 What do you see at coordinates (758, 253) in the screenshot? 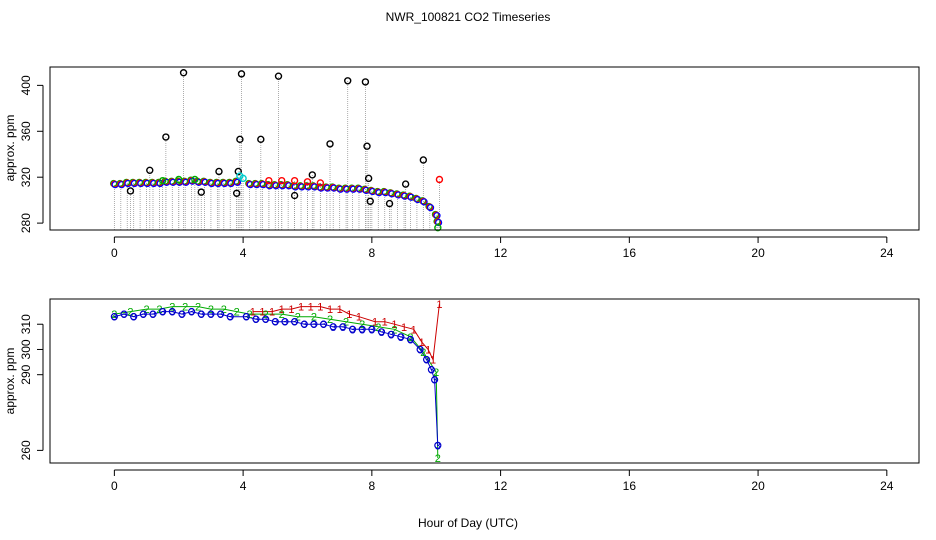
I see `x-tick-label: 20` at bounding box center [758, 253].